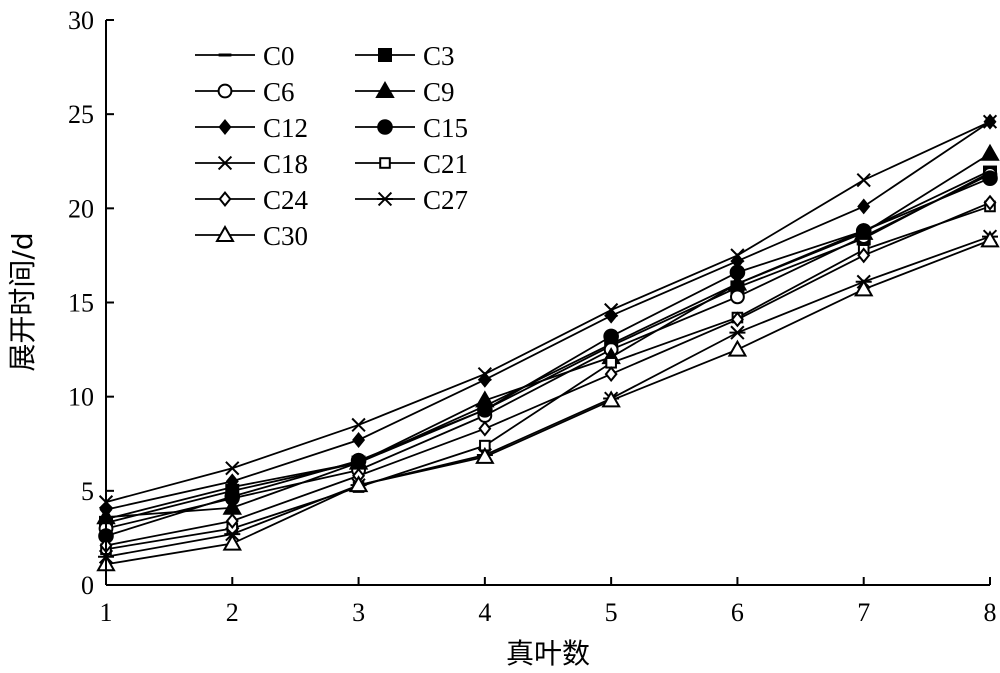  What do you see at coordinates (285, 128) in the screenshot?
I see `legend-label: C12` at bounding box center [285, 128].